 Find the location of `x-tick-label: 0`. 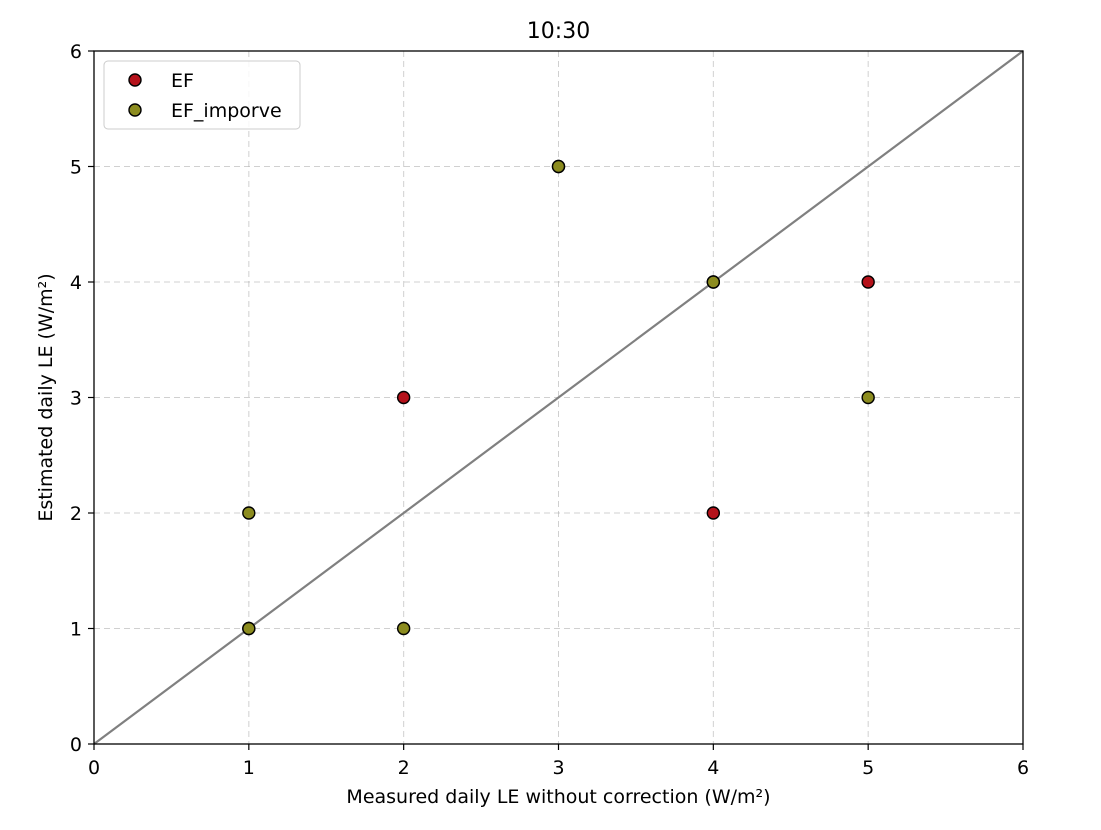

x-tick-label: 0 is located at coordinates (94, 768).